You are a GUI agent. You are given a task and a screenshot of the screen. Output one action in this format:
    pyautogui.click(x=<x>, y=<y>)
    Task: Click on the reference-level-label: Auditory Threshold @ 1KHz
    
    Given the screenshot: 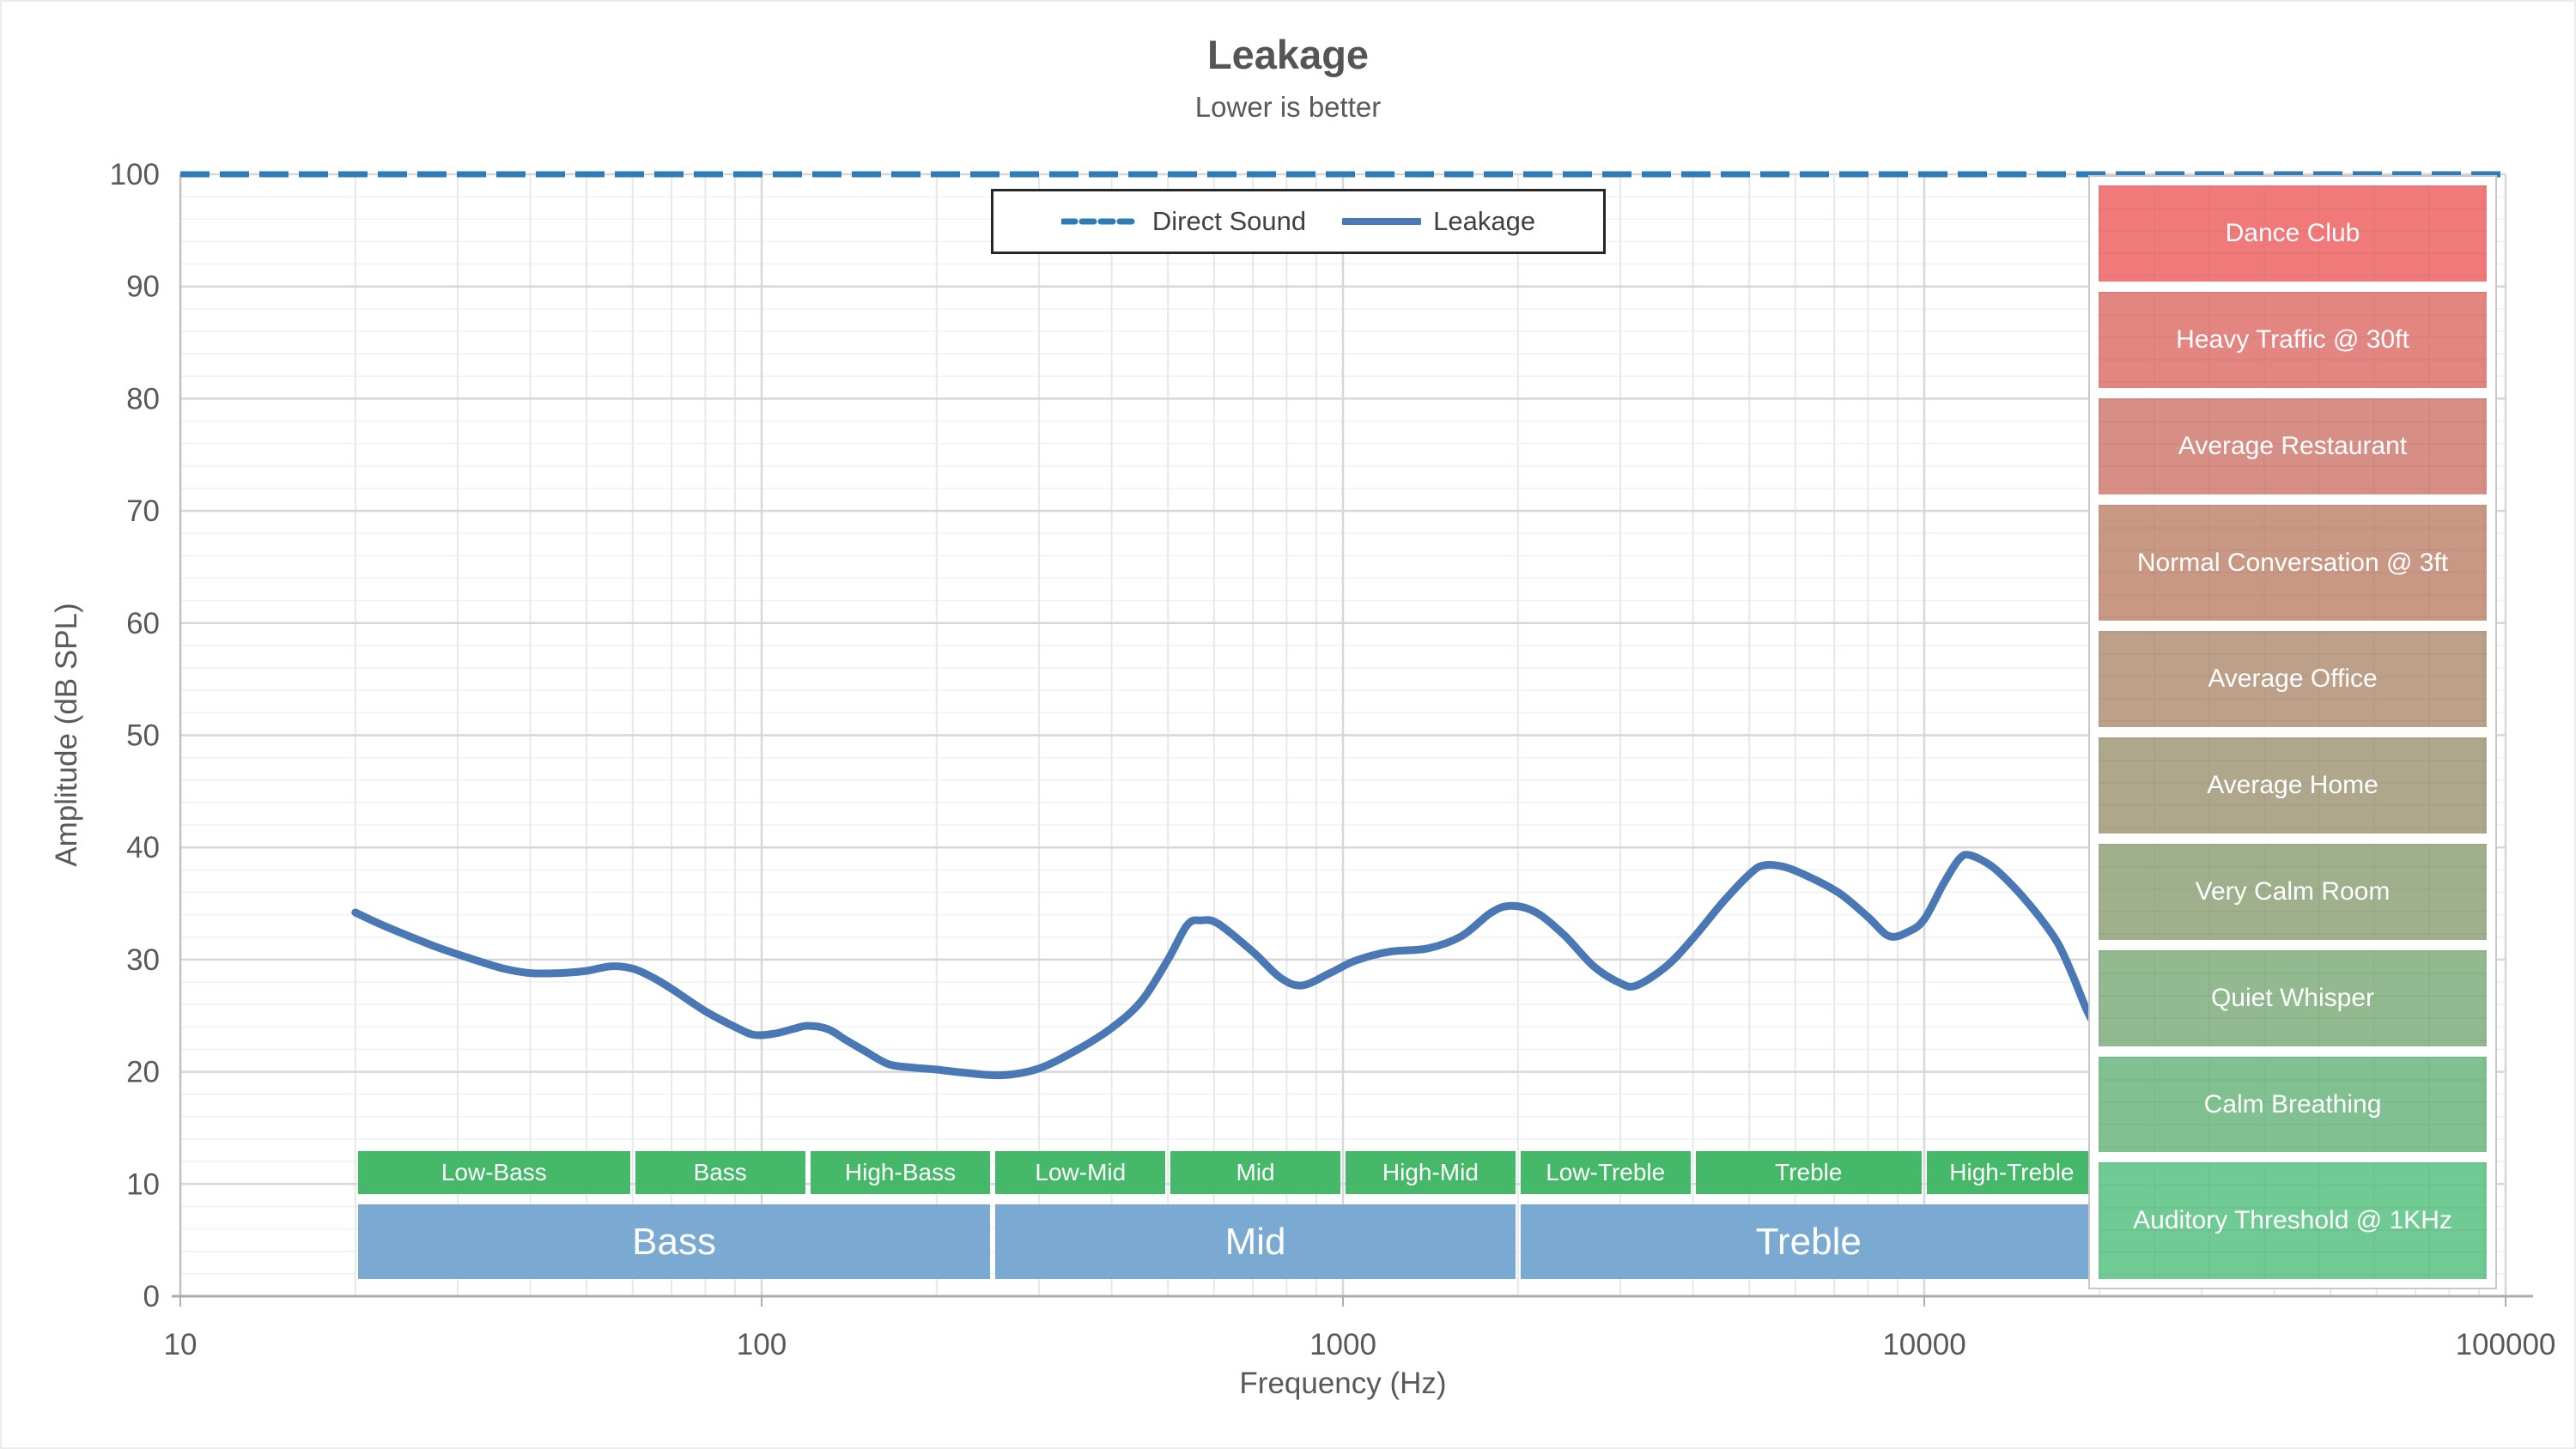 What is the action you would take?
    pyautogui.click(x=2292, y=1220)
    